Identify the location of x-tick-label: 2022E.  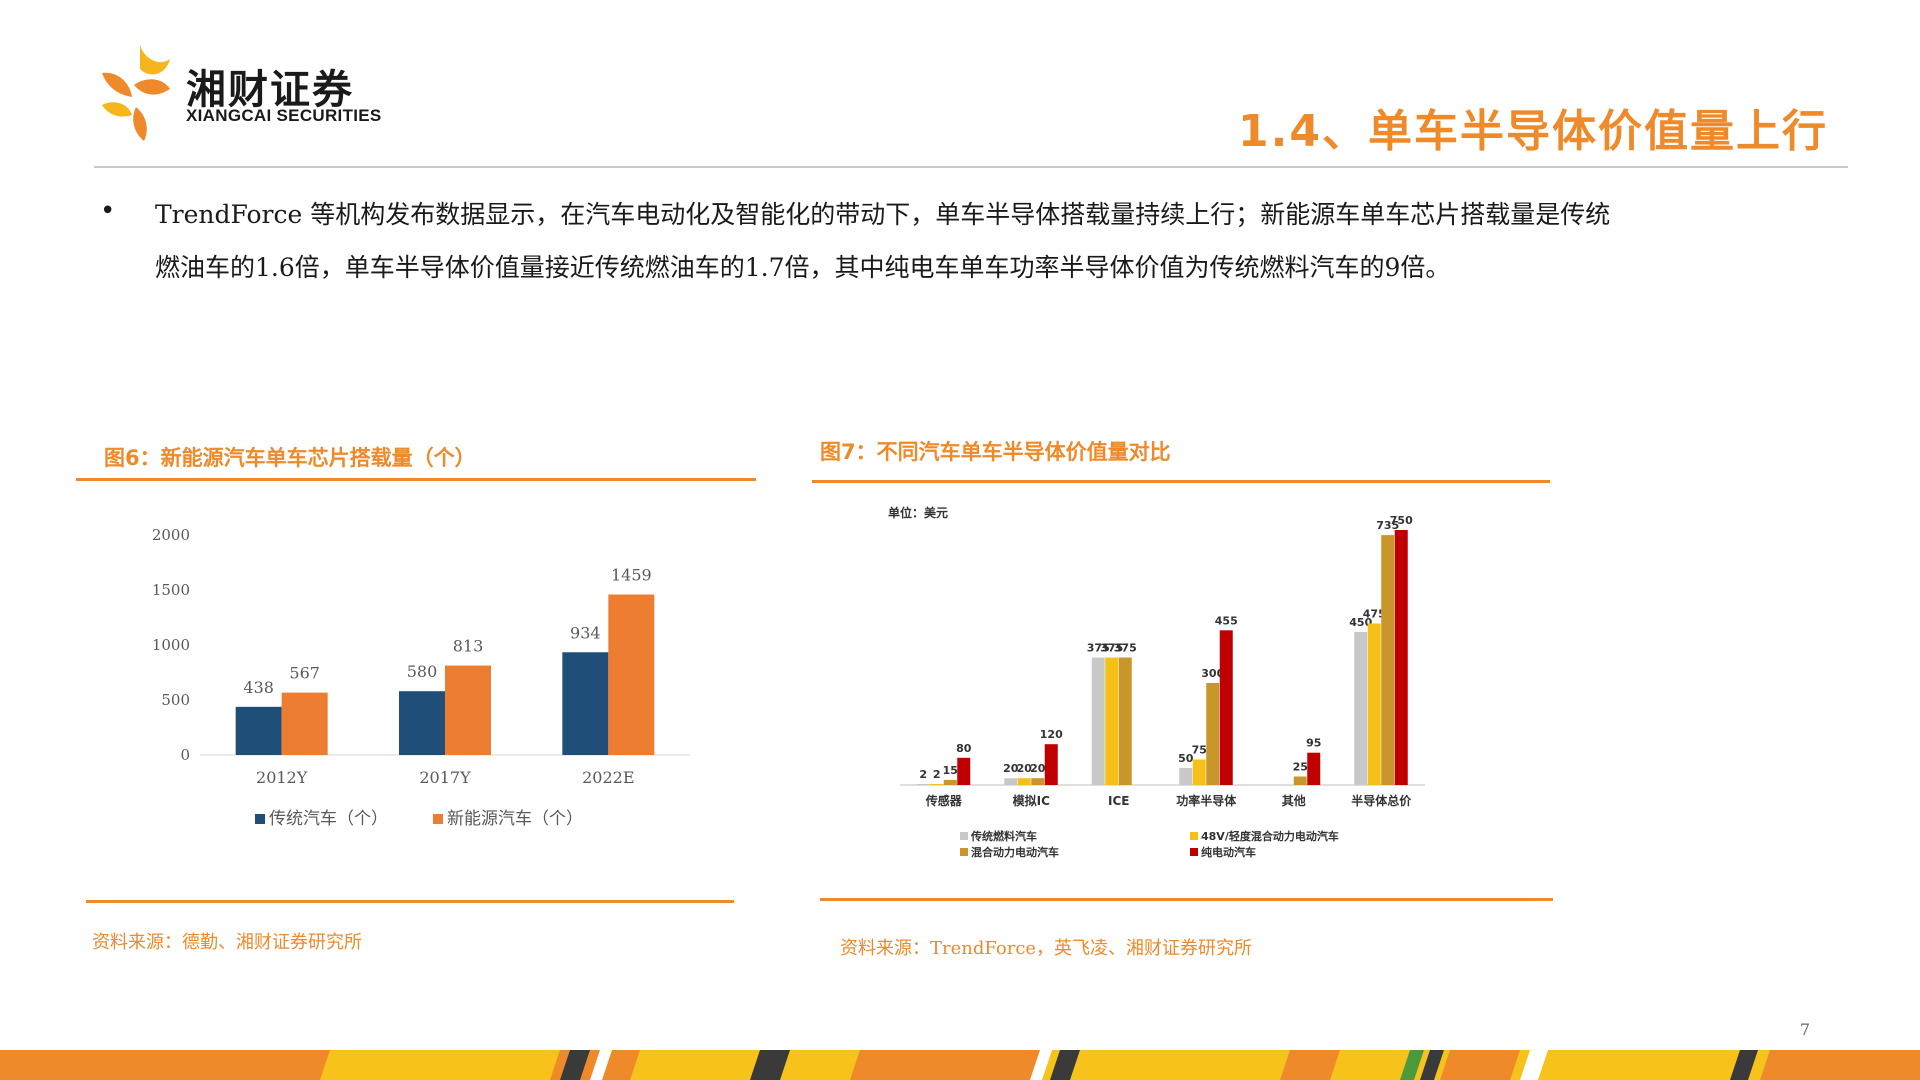
(608, 777).